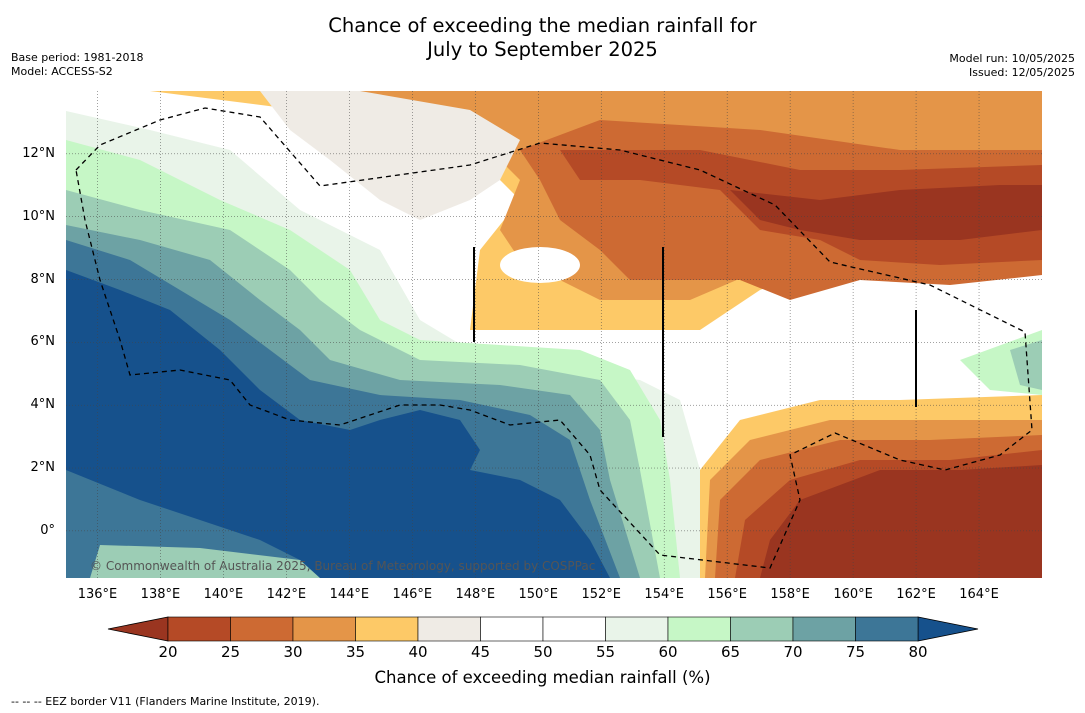 This screenshot has height=713, width=1085. Describe the element at coordinates (605, 652) in the screenshot. I see `colorbar-tick-label: 55` at that location.